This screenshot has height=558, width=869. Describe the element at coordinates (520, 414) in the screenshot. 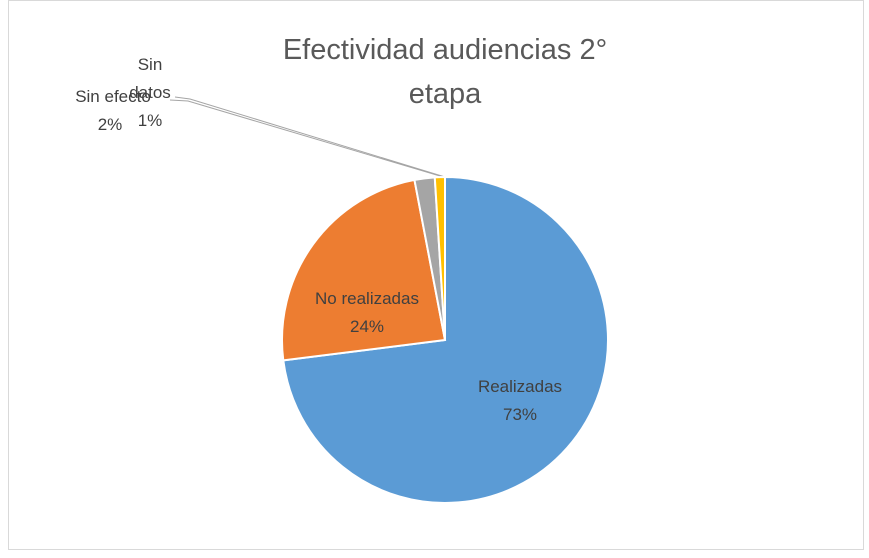

I see `slice-value-label: 73%` at that location.